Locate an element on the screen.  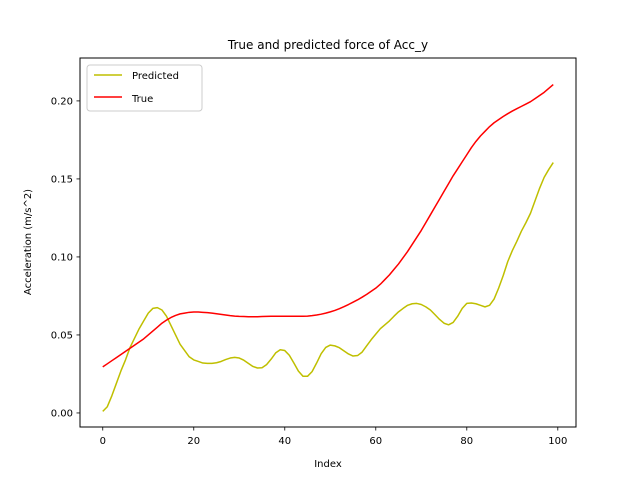
y-axis: 0.00 0.05 0.10 0.15 0.20 is located at coordinates (65, 257).